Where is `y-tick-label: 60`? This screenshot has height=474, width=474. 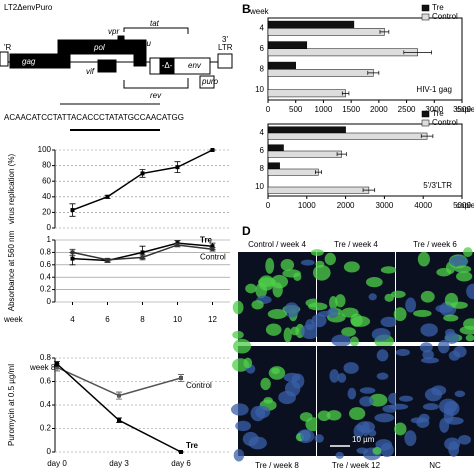
y-tick-label: 60 is located at coordinates (46, 180).